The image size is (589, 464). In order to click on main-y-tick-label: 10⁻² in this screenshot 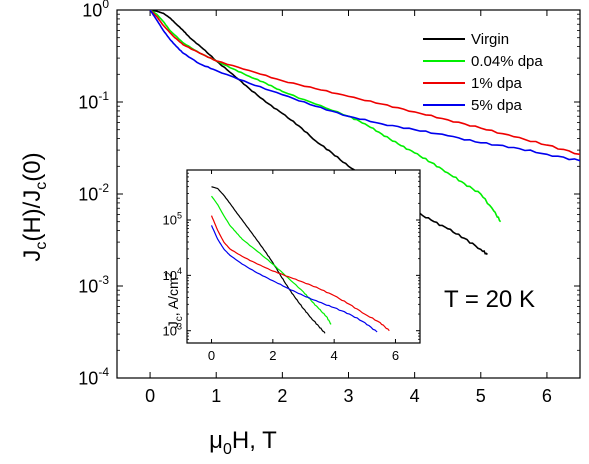, I will do `click(93, 192)`.